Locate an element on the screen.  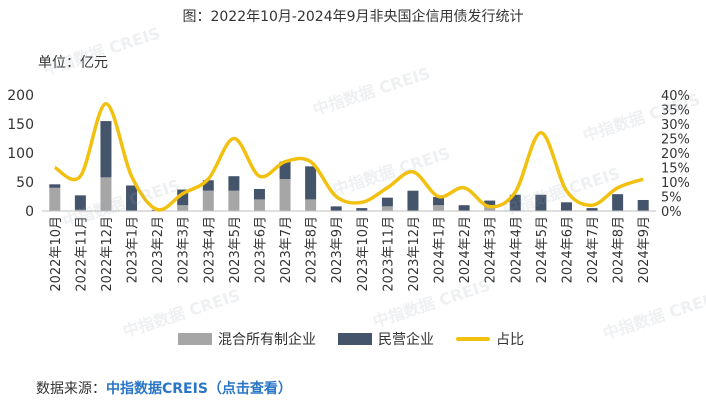
source-footer: 数据来源：中指数据CREIS（点击查看） is located at coordinates (164, 388).